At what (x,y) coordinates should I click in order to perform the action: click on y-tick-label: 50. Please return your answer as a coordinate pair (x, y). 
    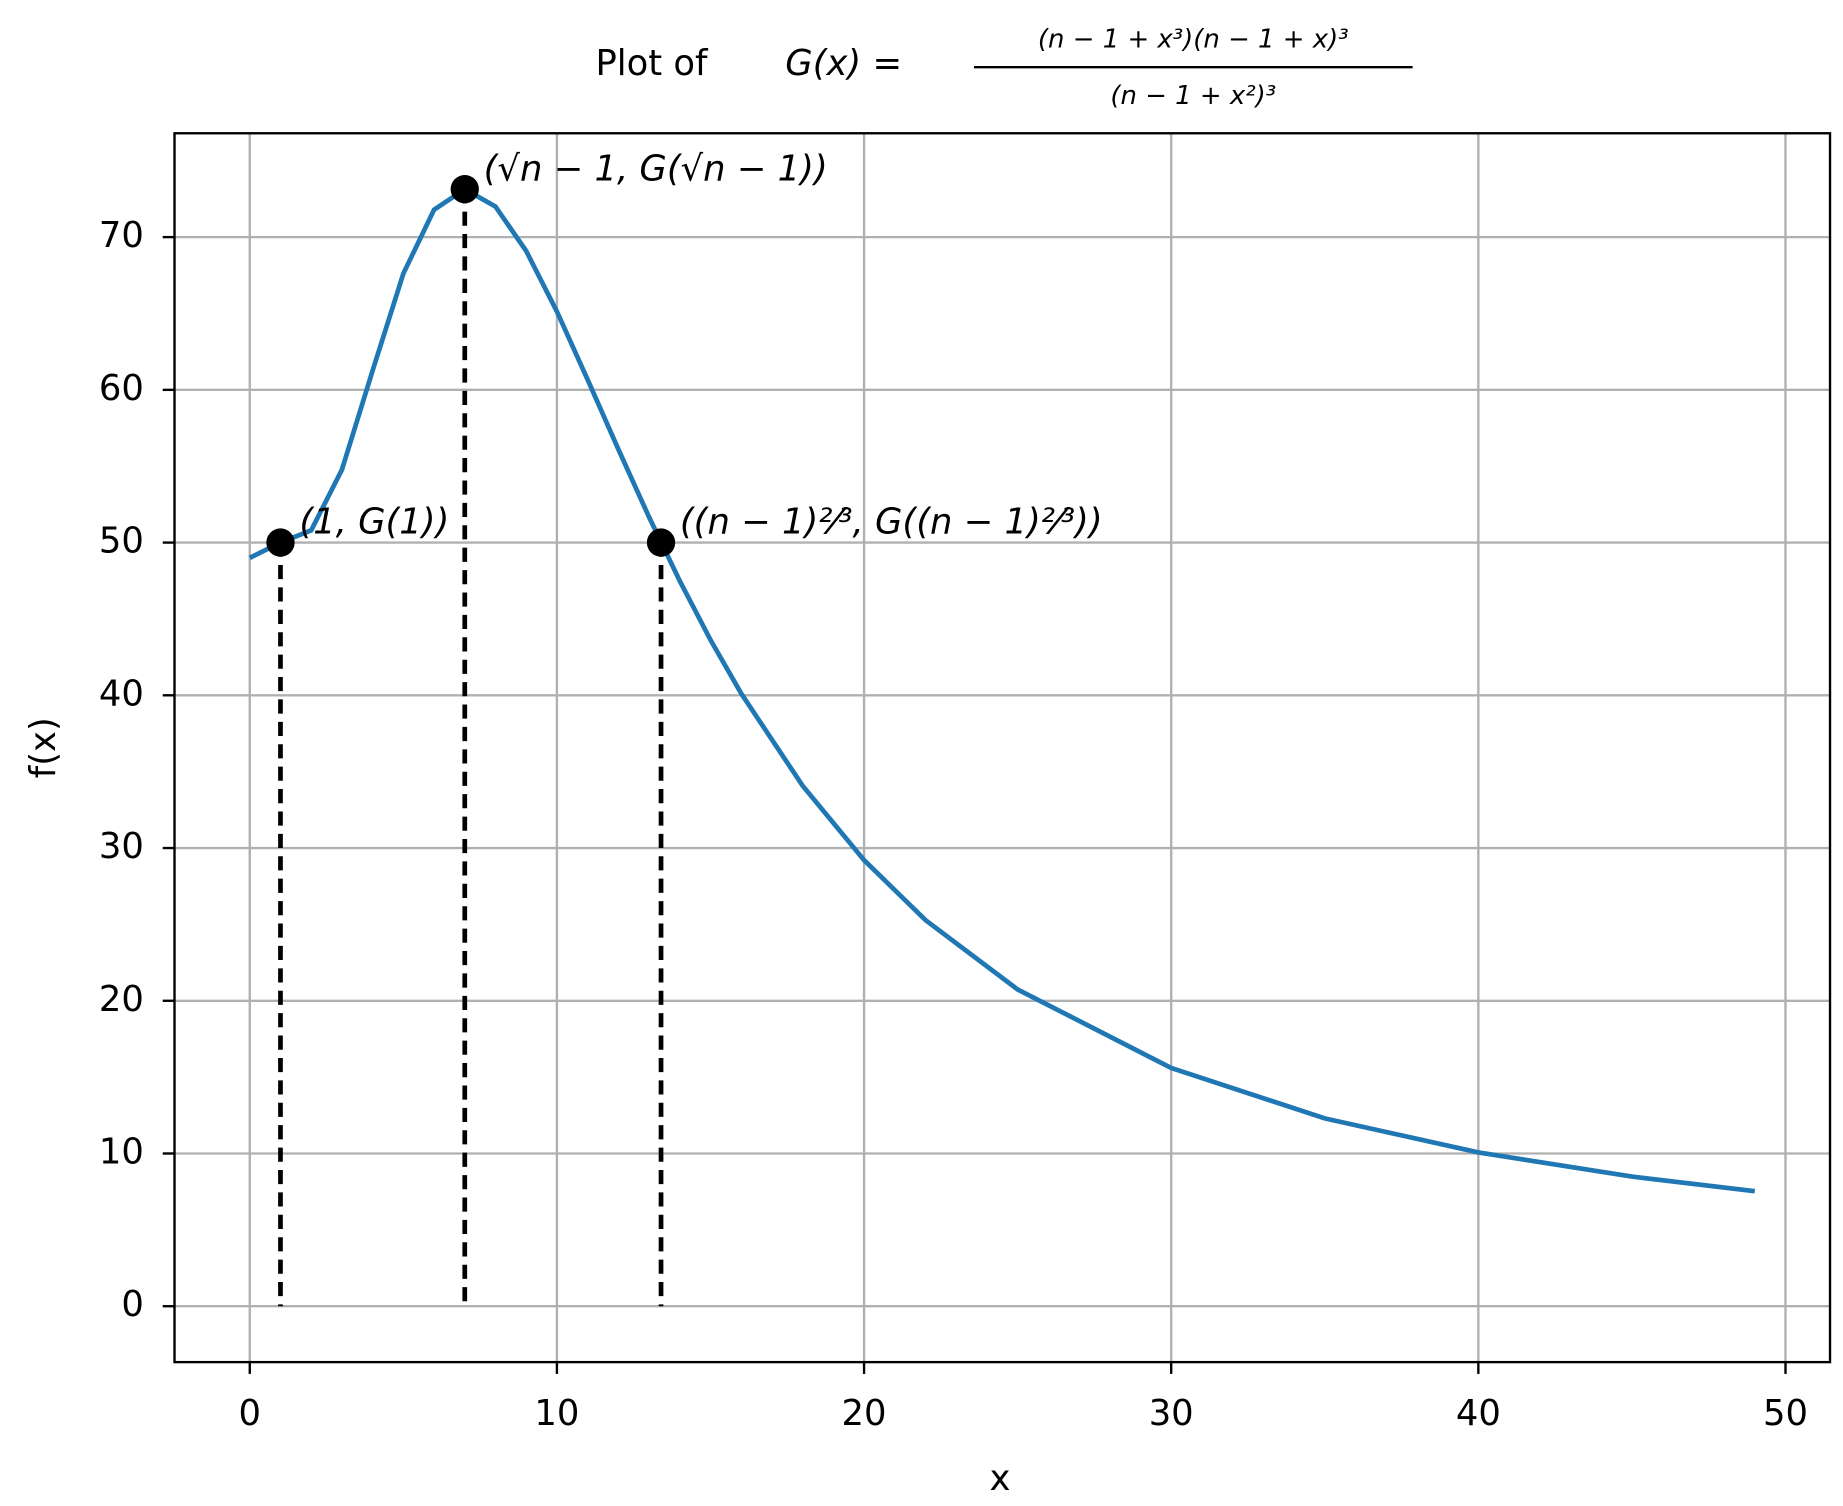
    Looking at the image, I should click on (121, 541).